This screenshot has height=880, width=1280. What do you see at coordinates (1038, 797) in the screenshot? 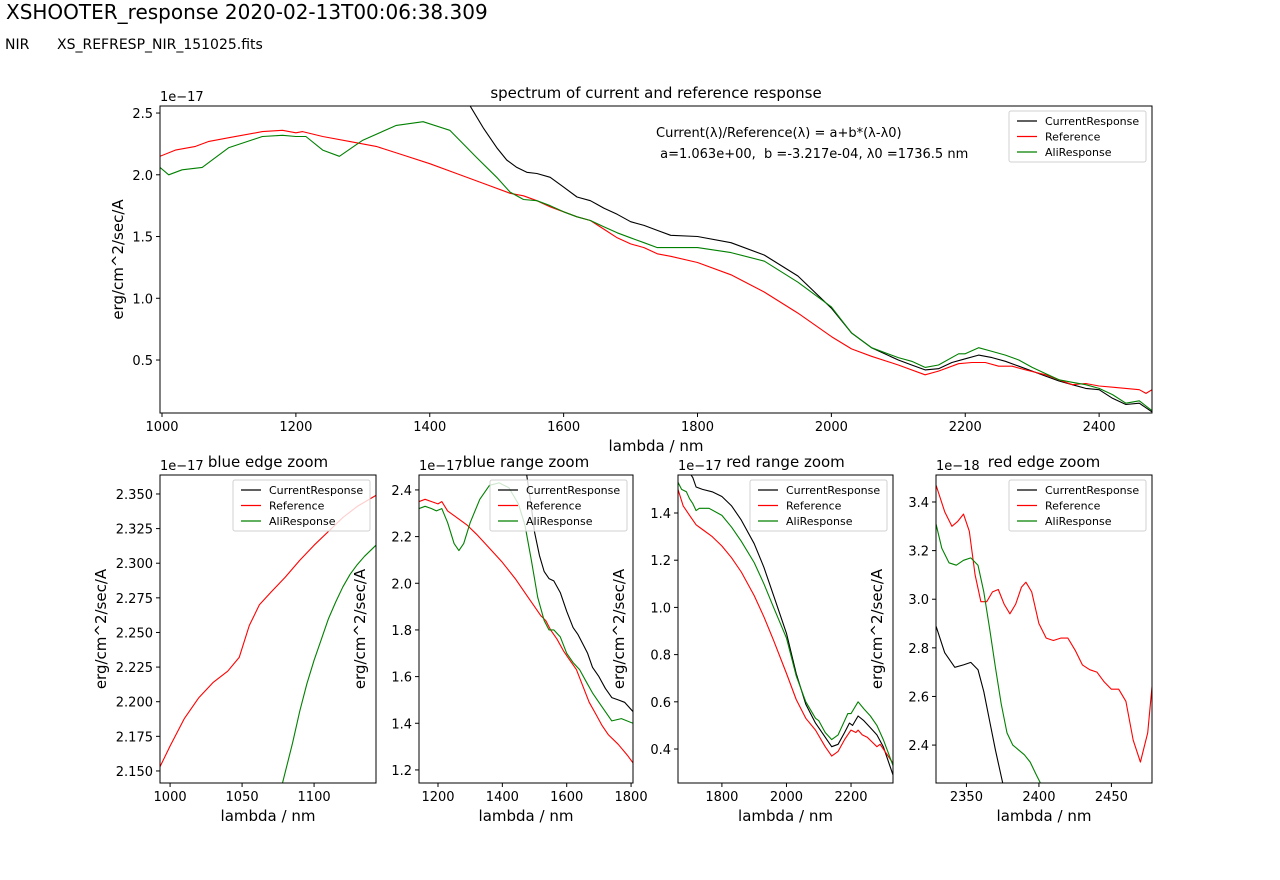
I see `x-tick-label: 2400` at bounding box center [1038, 797].